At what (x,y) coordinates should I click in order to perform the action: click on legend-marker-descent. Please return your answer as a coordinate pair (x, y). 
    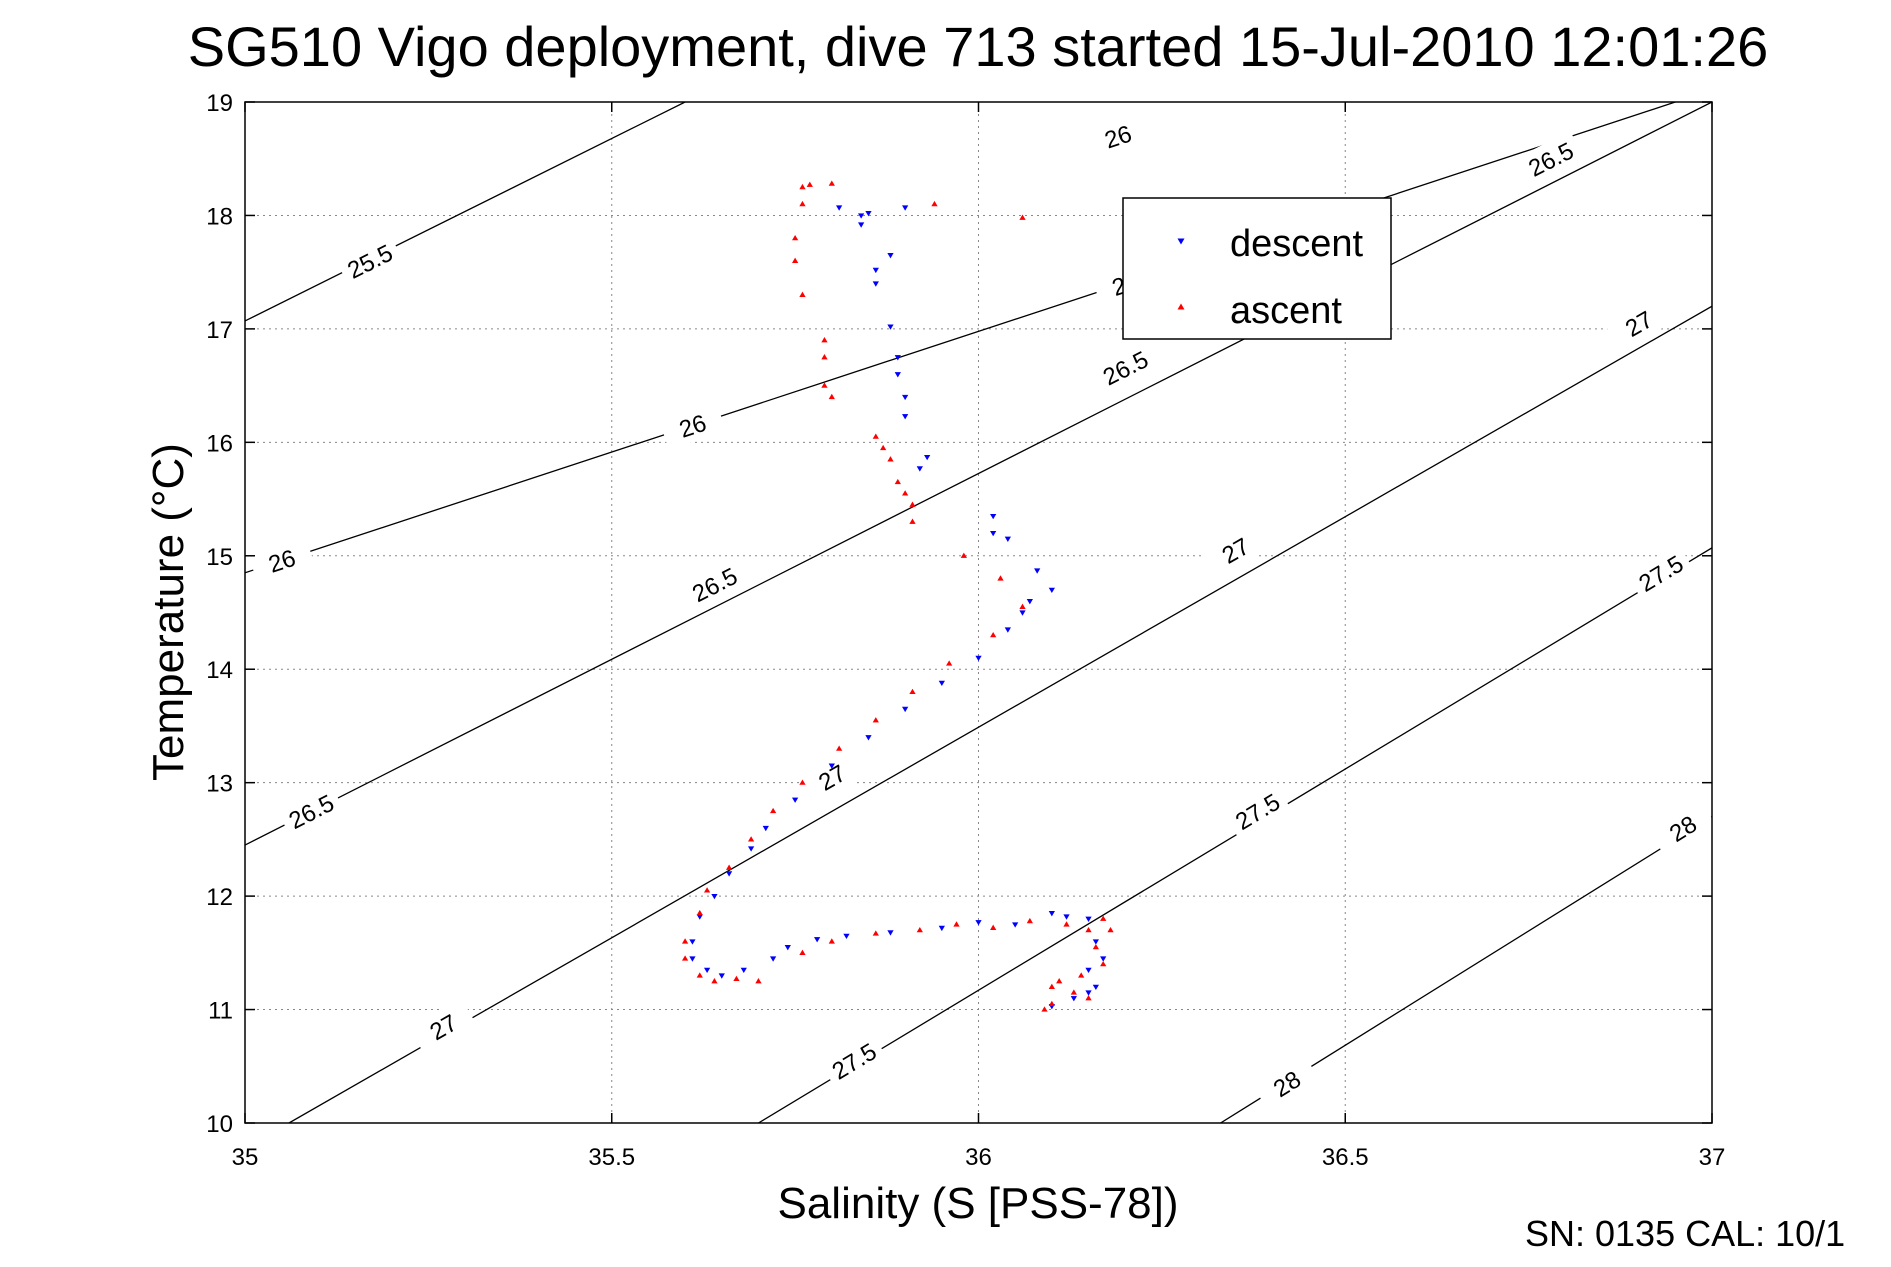
    Looking at the image, I should click on (1181, 241).